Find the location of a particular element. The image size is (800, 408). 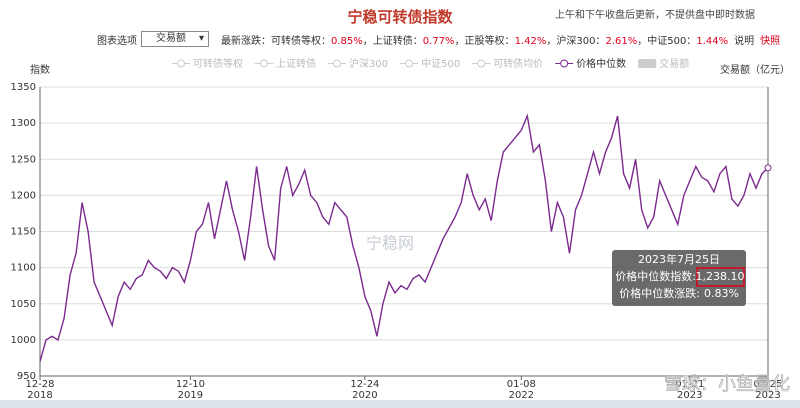

y2-axis-title: 交易额（亿元） is located at coordinates (755, 69).